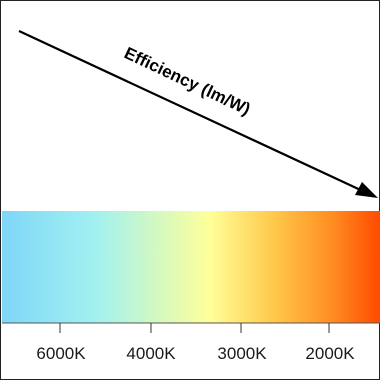 This screenshot has width=380, height=380. I want to click on efficiency-arrow-label: Efficiency (lm/W), so click(187, 81).